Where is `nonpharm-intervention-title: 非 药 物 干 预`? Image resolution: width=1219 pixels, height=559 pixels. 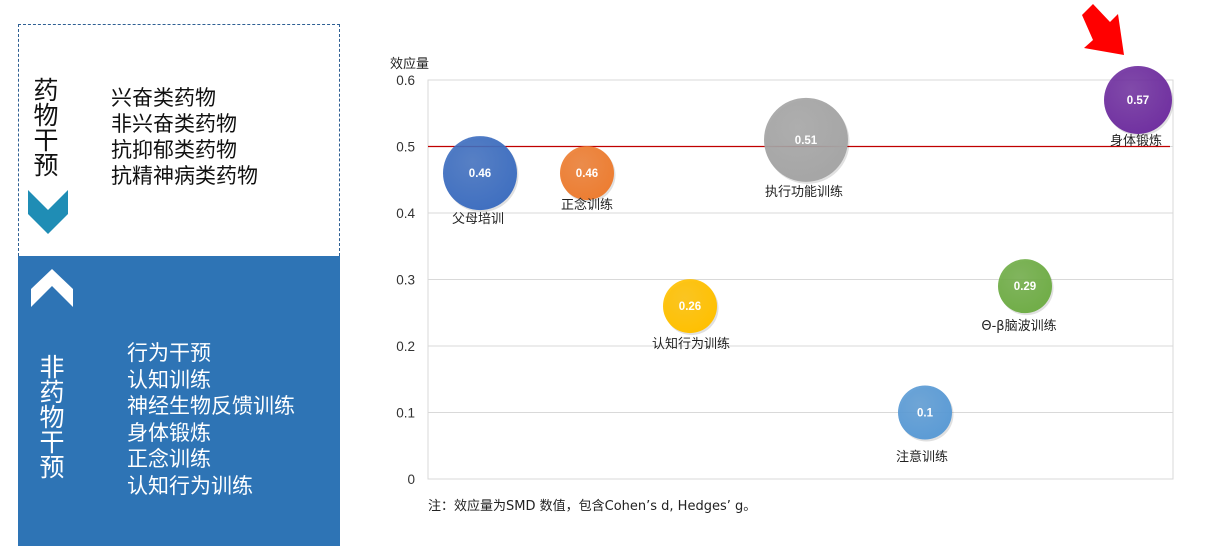
nonpharm-intervention-title: 非 药 物 干 预 is located at coordinates (52, 417).